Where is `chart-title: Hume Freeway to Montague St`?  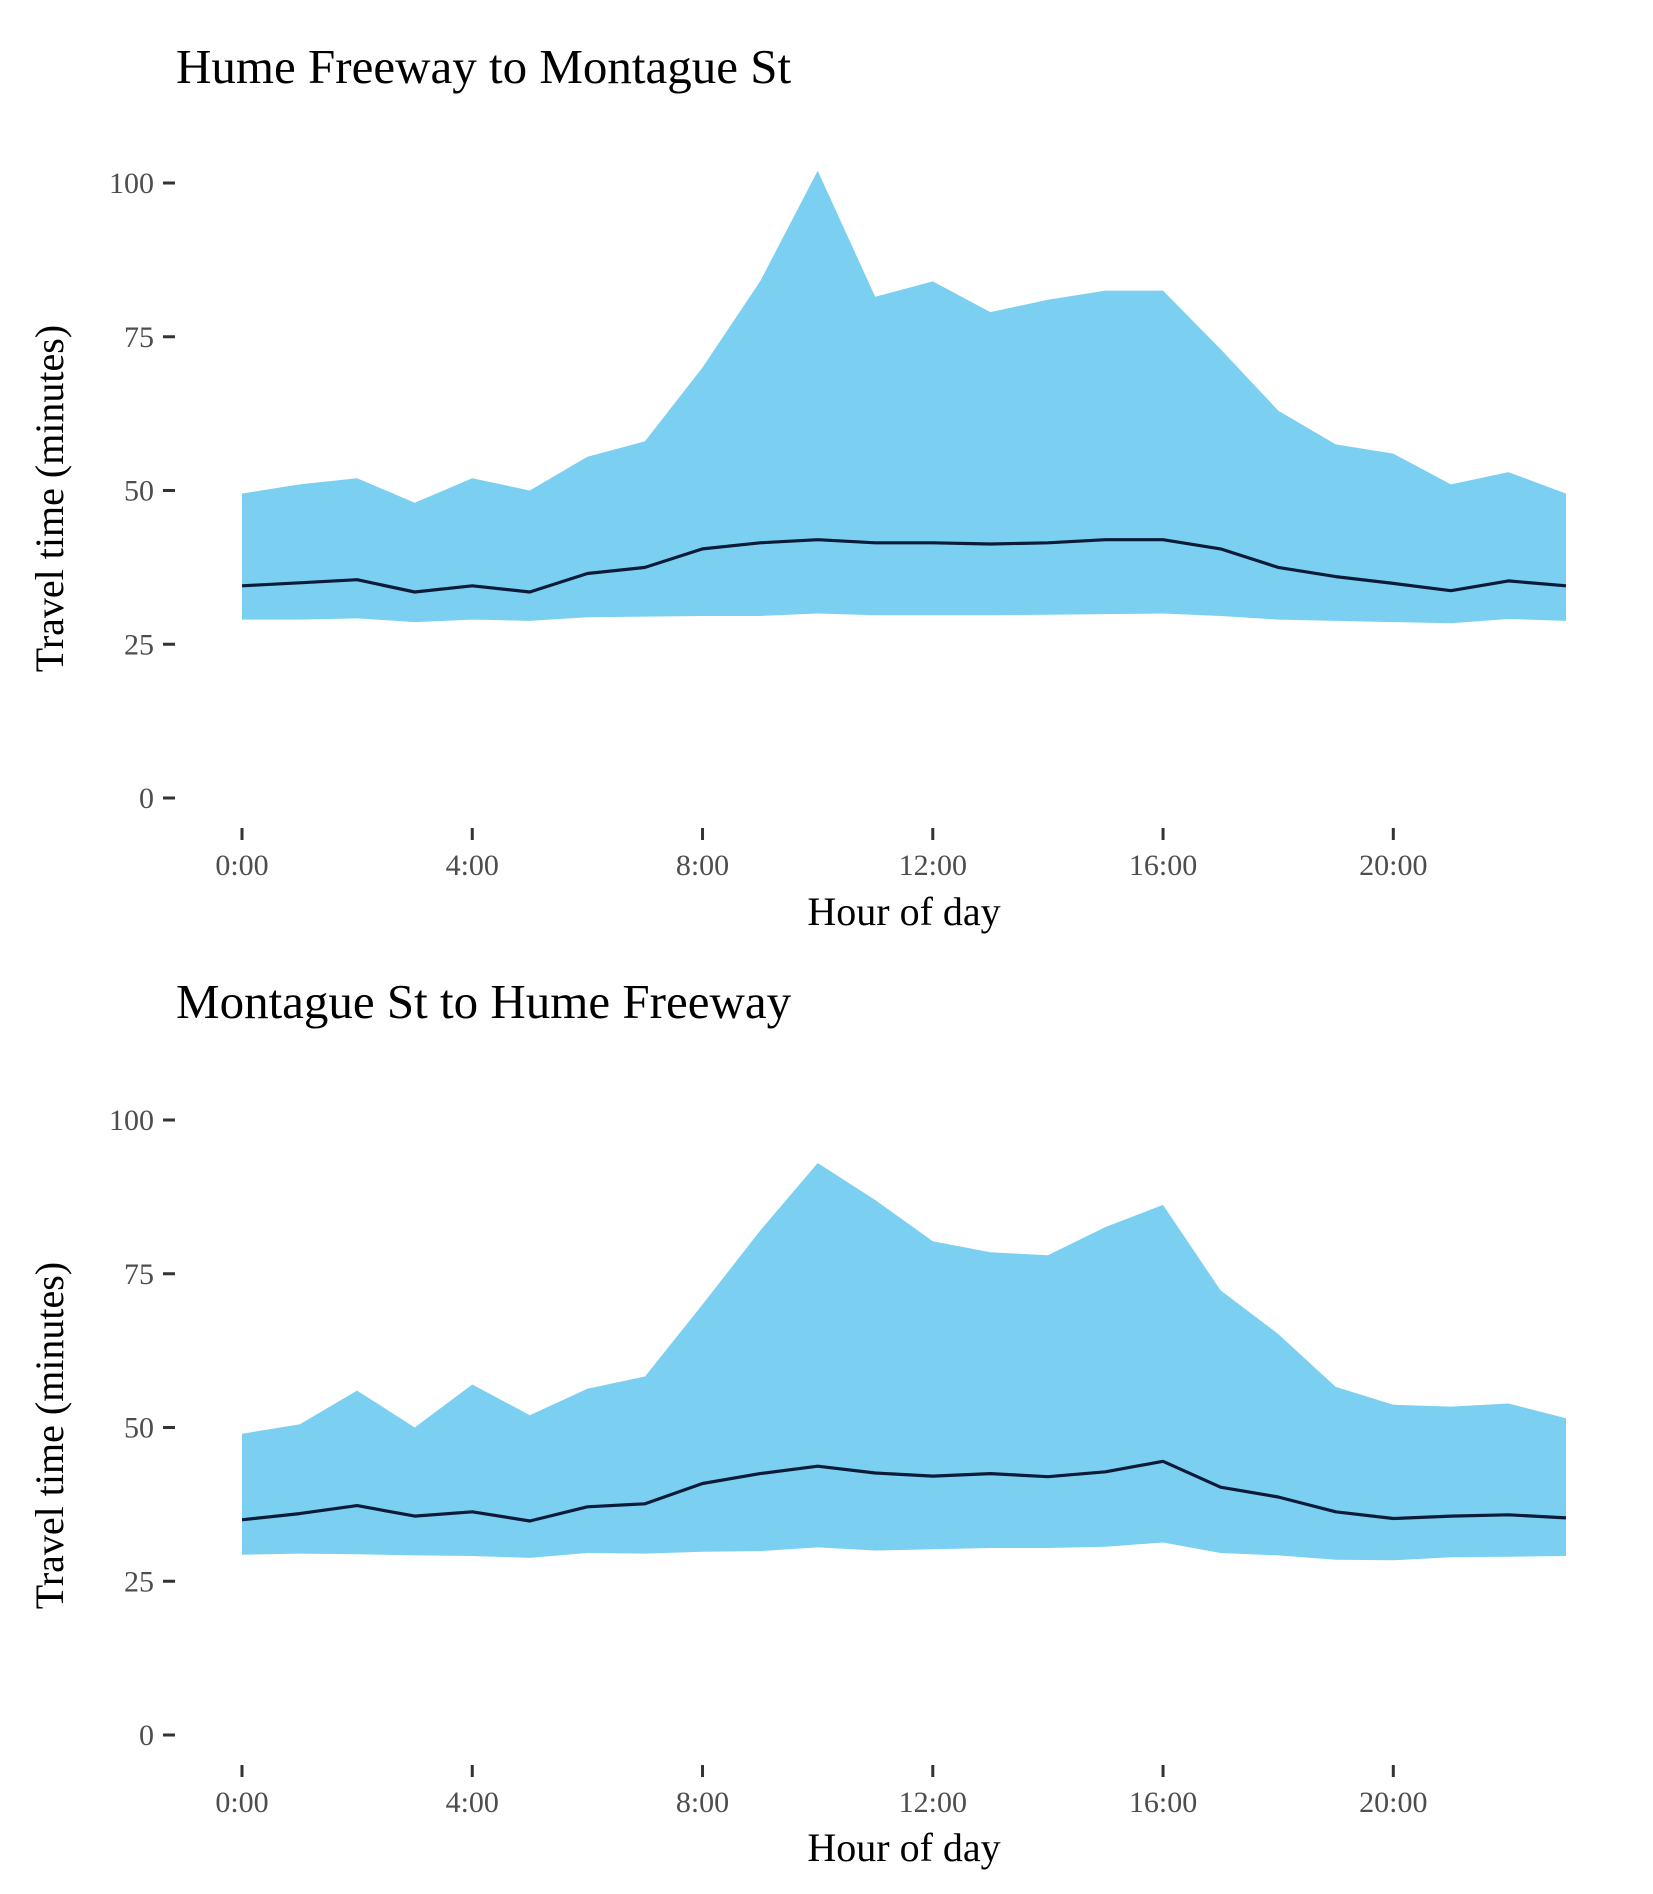 chart-title: Hume Freeway to Montague St is located at coordinates (483, 66).